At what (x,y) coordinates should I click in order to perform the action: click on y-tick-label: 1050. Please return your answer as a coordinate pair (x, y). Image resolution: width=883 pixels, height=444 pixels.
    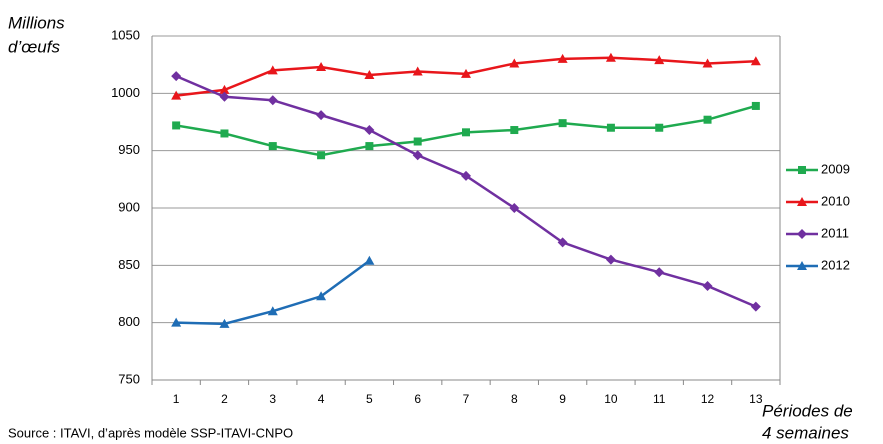
    Looking at the image, I should click on (125, 34).